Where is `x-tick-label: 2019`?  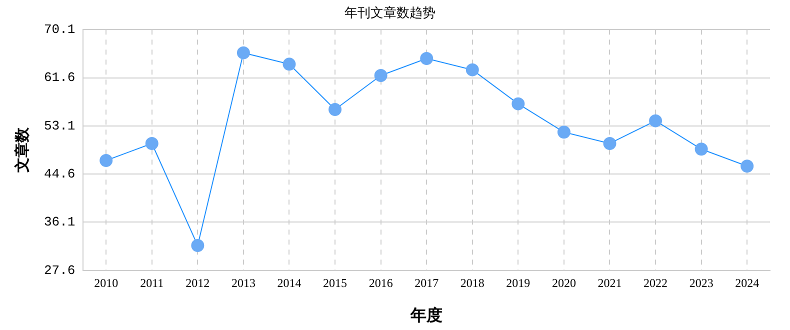
x-tick-label: 2019 is located at coordinates (518, 283).